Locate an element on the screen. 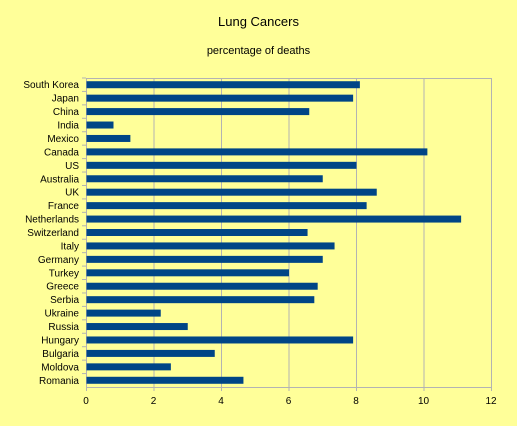  category-label: Moldova is located at coordinates (60, 367).